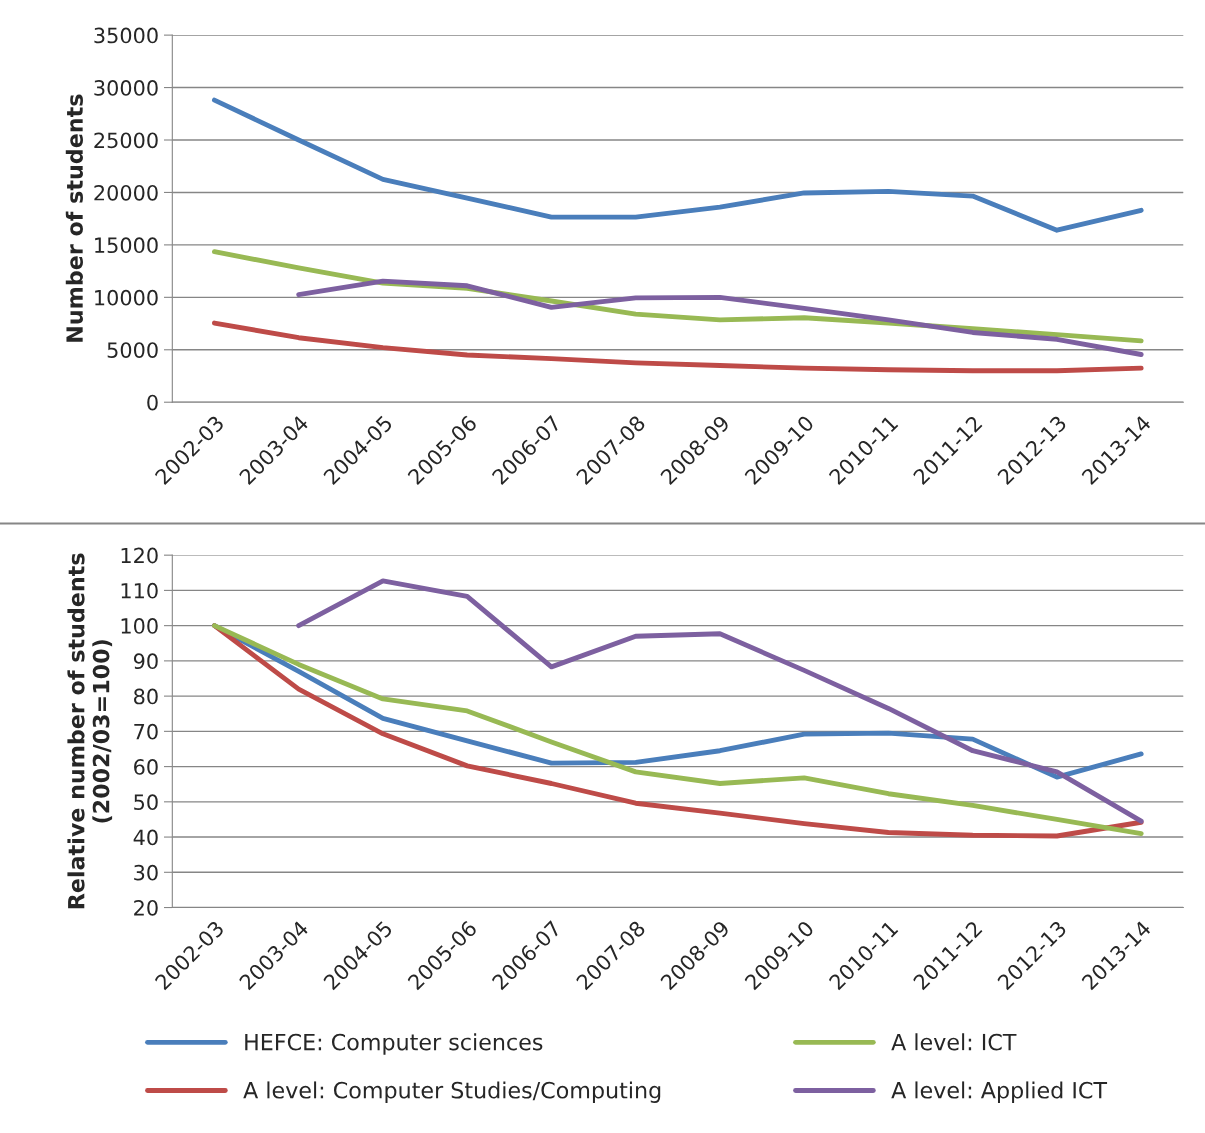  Describe the element at coordinates (146, 767) in the screenshot. I see `y-tick-label: 60` at that location.